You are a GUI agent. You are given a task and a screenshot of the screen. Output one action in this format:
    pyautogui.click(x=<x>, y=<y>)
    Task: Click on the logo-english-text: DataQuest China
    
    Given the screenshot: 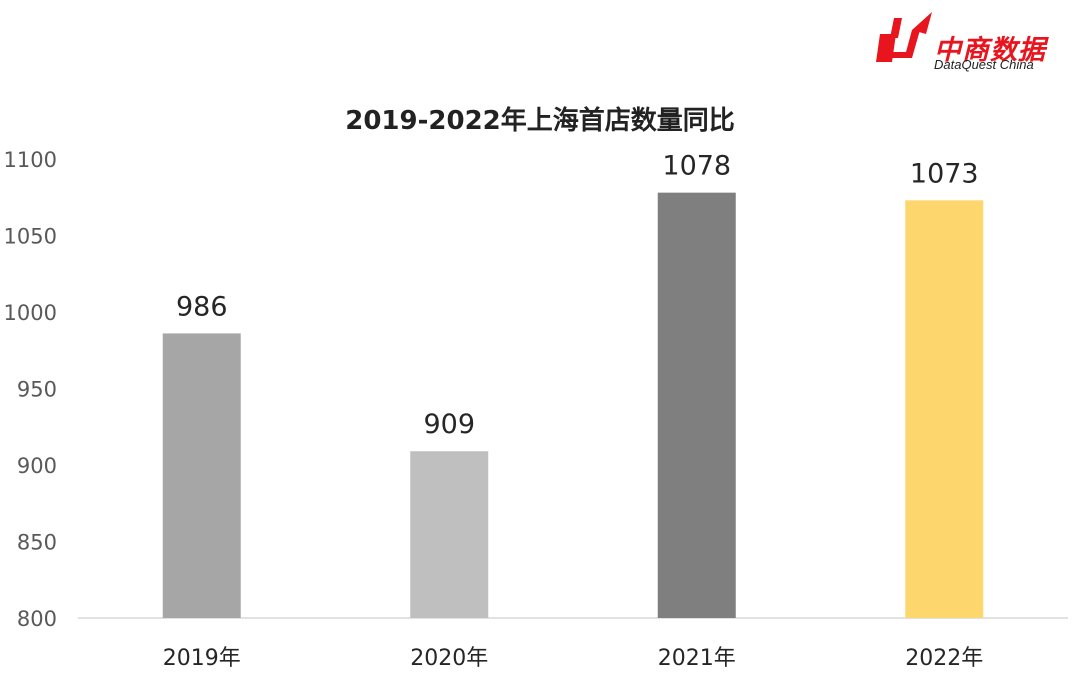 What is the action you would take?
    pyautogui.click(x=984, y=64)
    